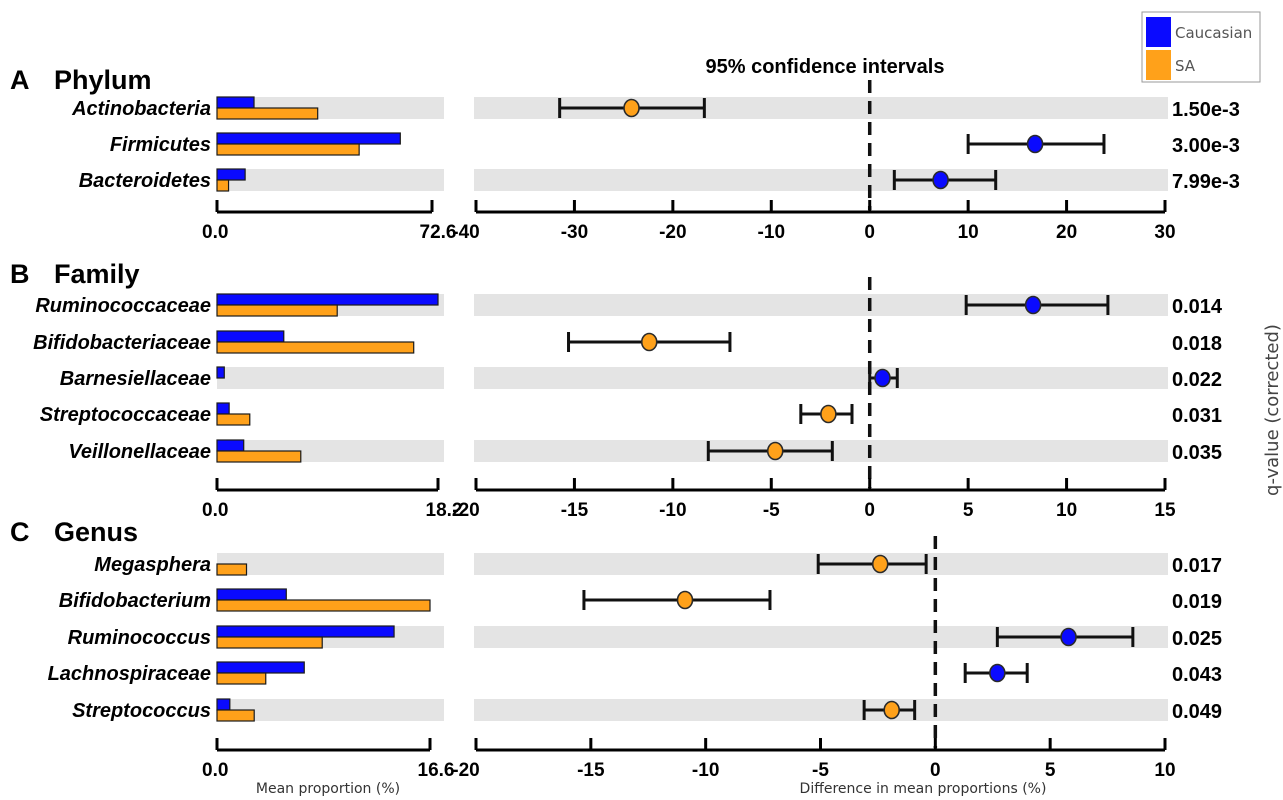 This screenshot has height=800, width=1283. I want to click on panel-b-right-tick-label: -20, so click(465, 510).